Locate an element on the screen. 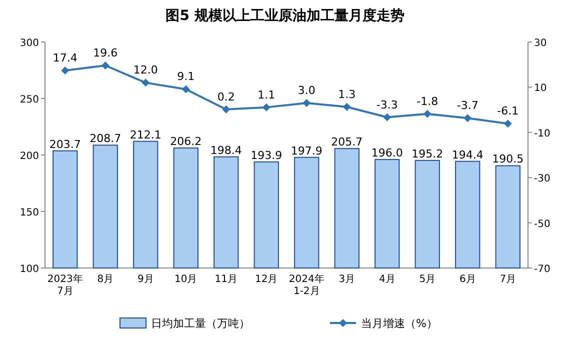  data-label: 193.9 is located at coordinates (266, 155).